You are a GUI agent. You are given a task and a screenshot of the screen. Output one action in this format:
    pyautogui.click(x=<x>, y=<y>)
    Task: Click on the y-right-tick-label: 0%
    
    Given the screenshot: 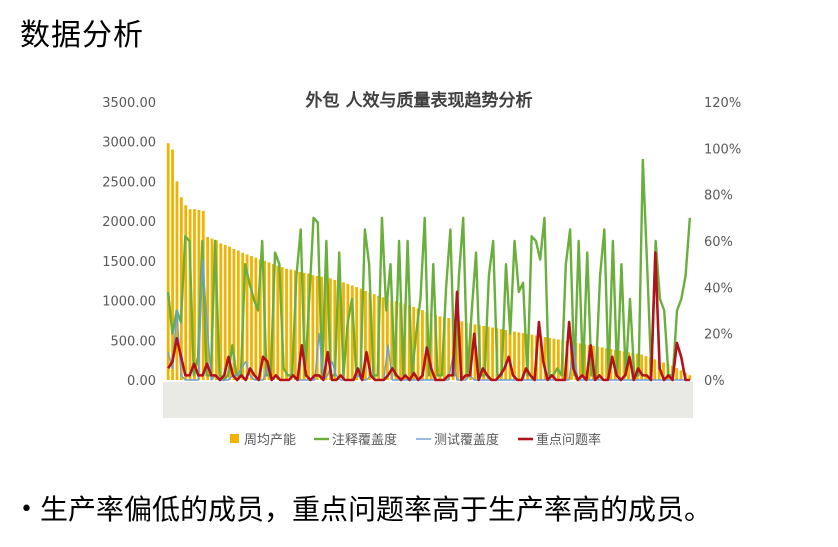 What is the action you would take?
    pyautogui.click(x=714, y=381)
    